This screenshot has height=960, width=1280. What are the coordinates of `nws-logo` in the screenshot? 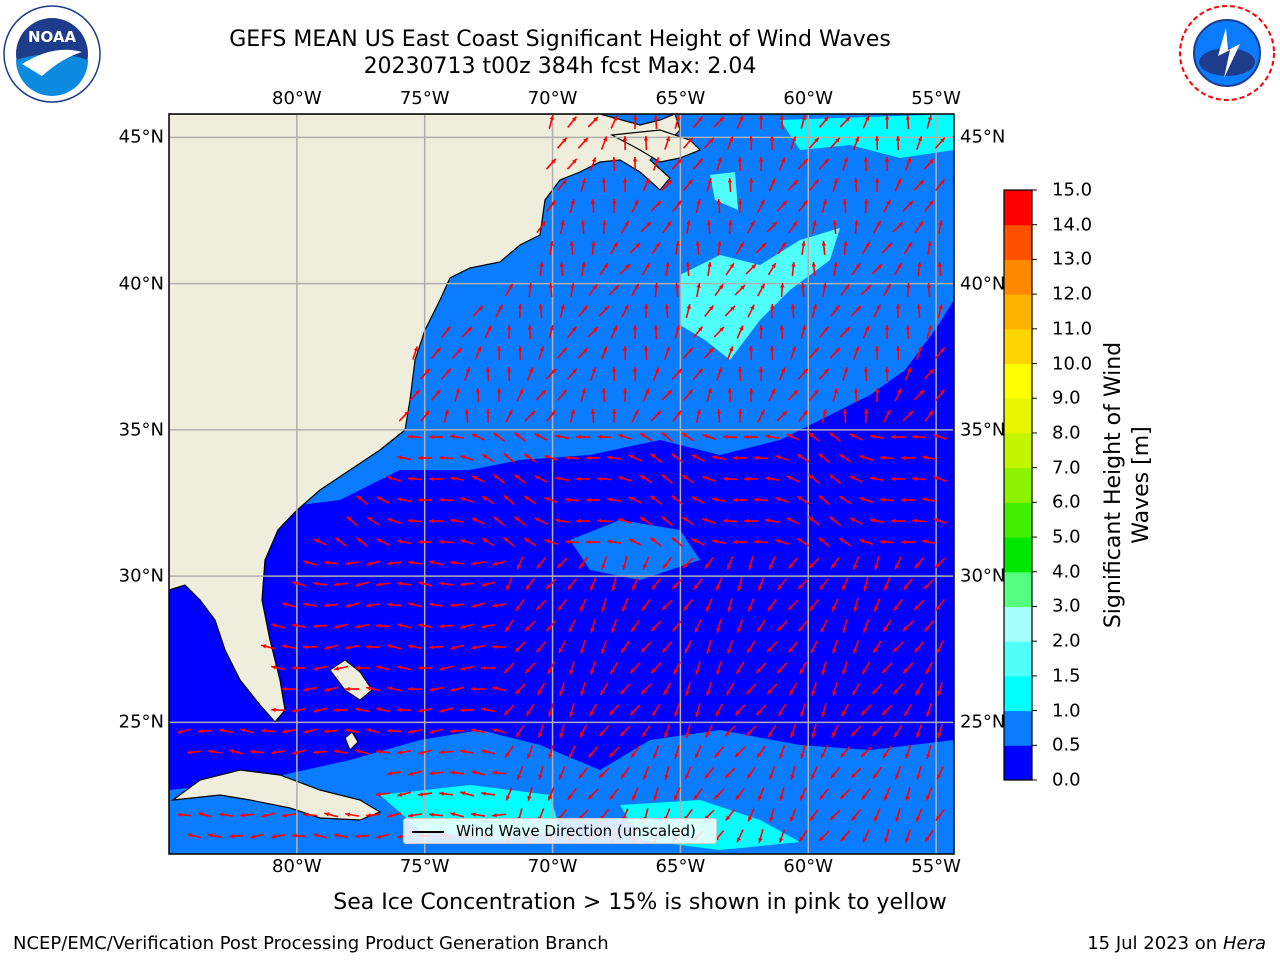 It's located at (1227, 53).